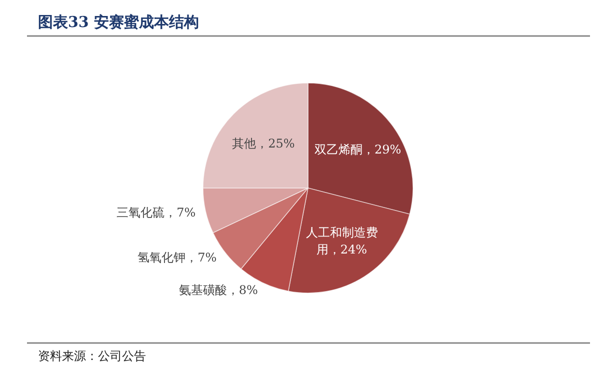 Image resolution: width=598 pixels, height=375 pixels. What do you see at coordinates (92, 356) in the screenshot?
I see `text: 资料来源：公司公告` at bounding box center [92, 356].